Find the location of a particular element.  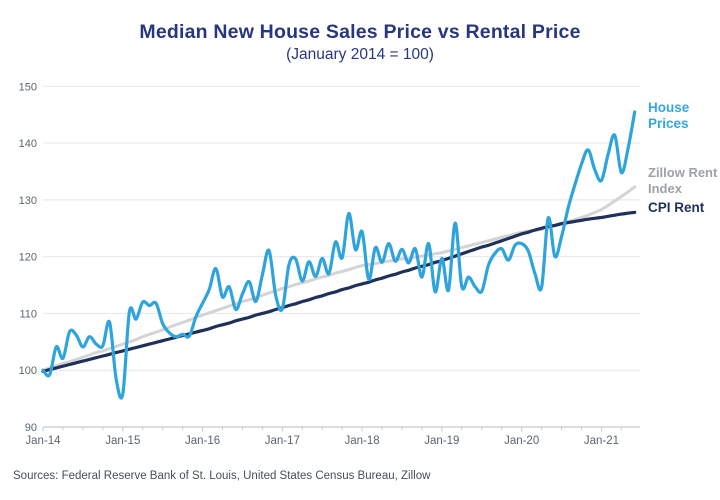

y-tick-label-110: 110 is located at coordinates (28, 314).